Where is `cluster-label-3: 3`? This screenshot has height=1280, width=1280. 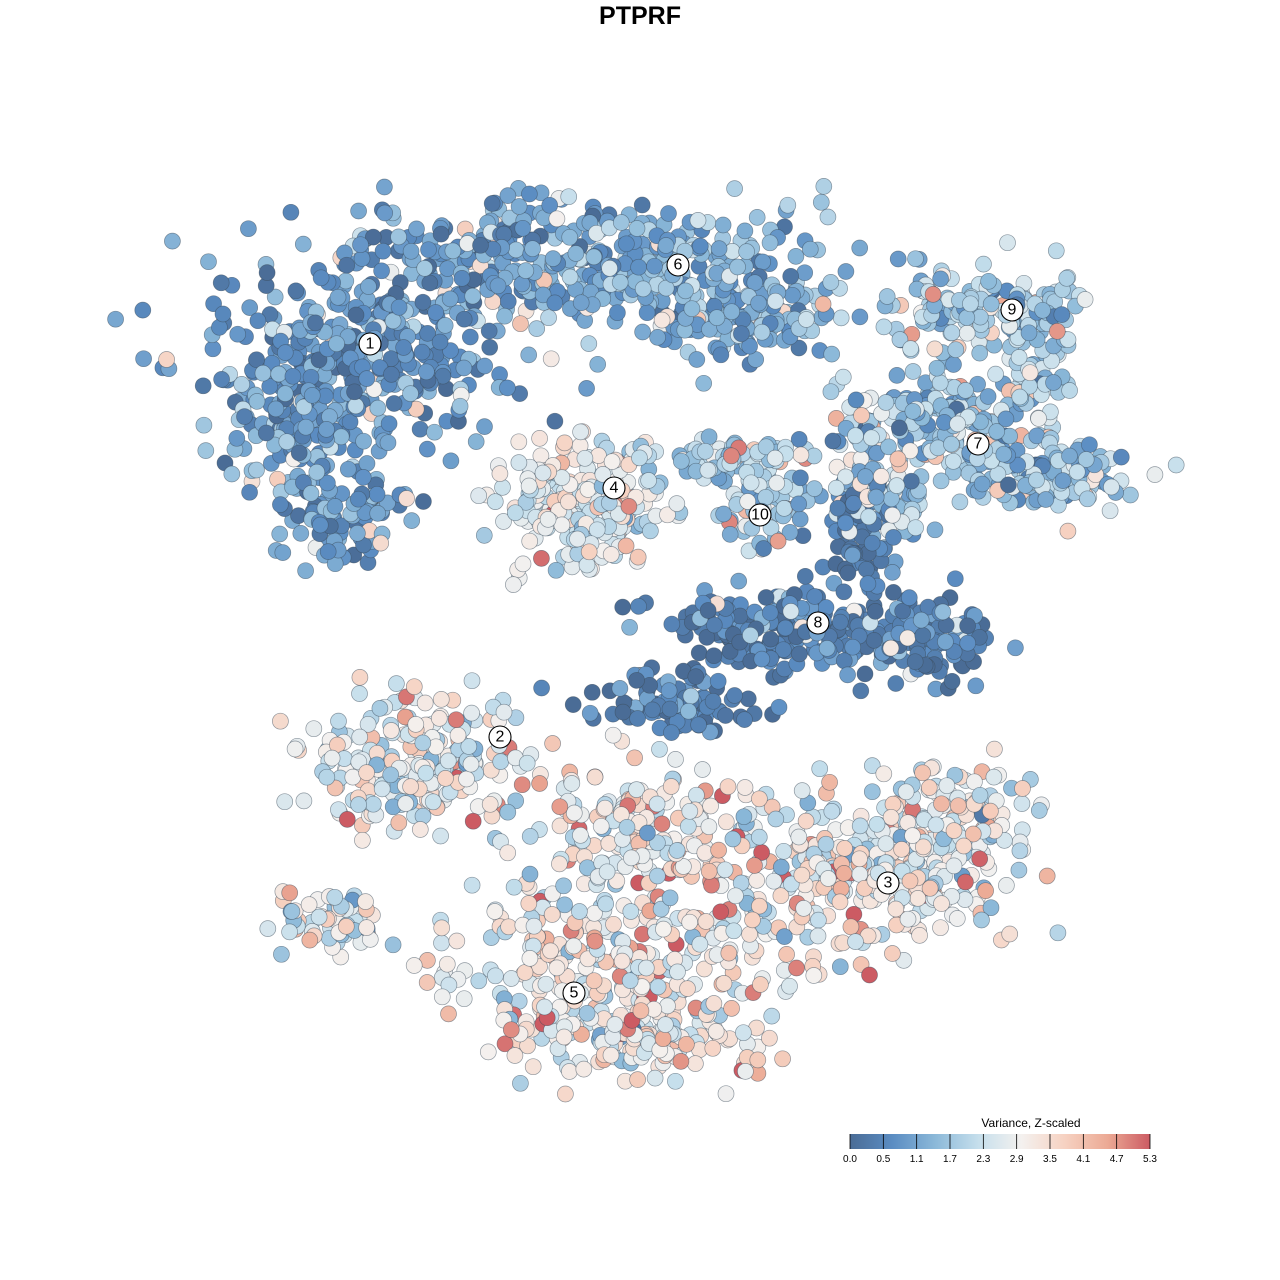 cluster-label-3: 3 is located at coordinates (888, 883).